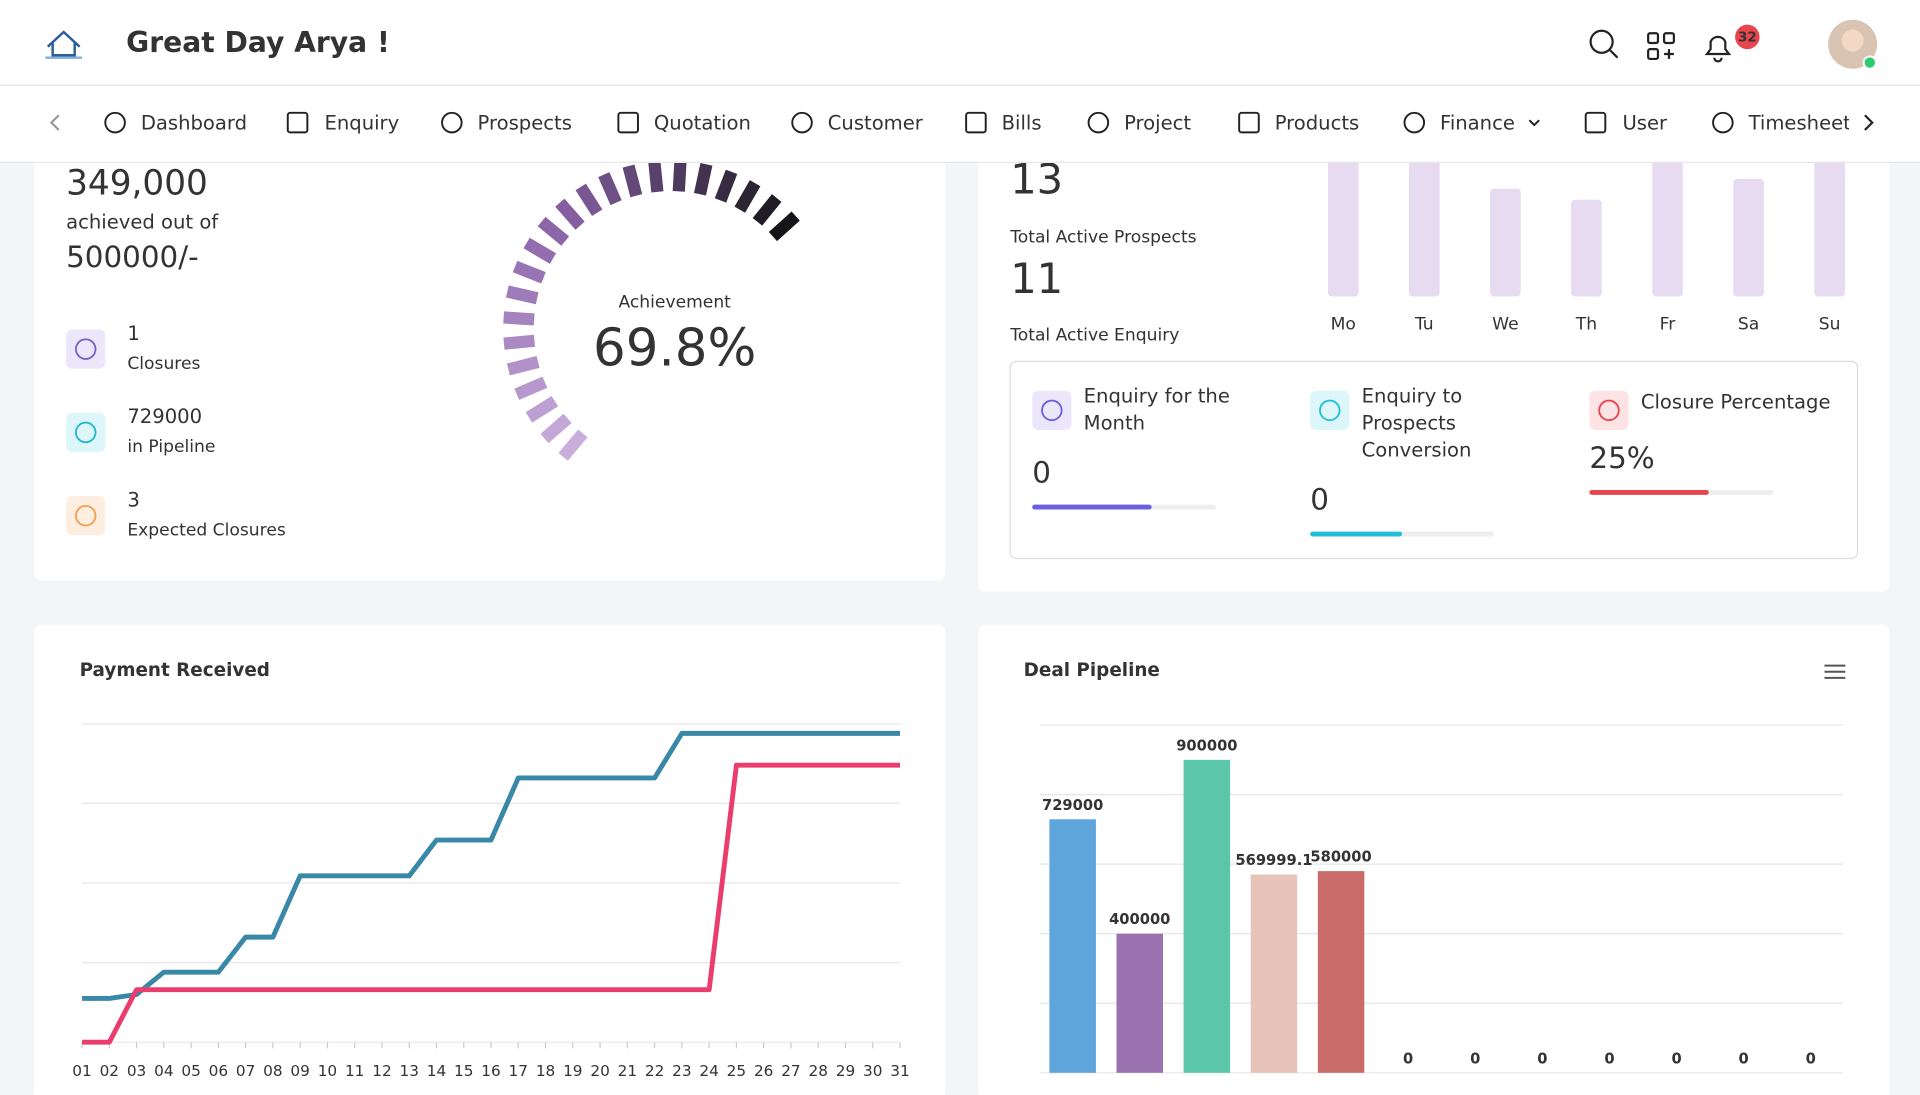  What do you see at coordinates (1645, 122) in the screenshot?
I see `nav-label: User` at bounding box center [1645, 122].